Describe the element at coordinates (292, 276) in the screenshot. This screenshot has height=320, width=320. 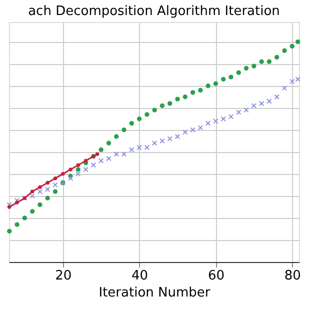
I see `x-tick-label: 80` at that location.